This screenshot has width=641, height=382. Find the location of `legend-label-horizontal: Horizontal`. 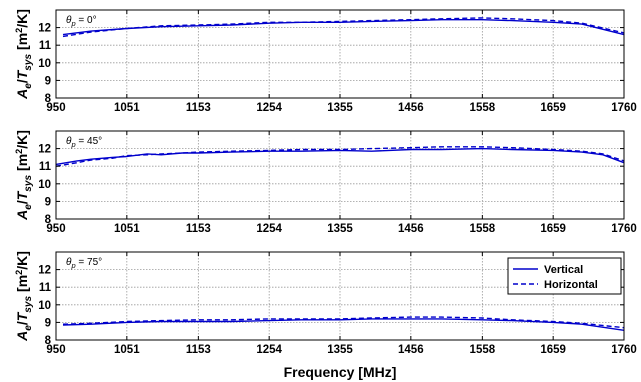

legend-label-horizontal: Horizontal is located at coordinates (571, 285).